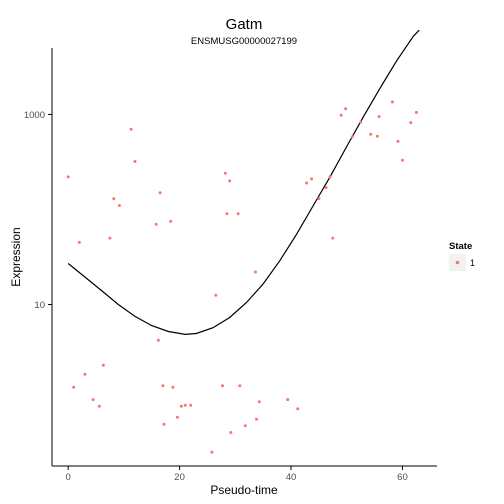  What do you see at coordinates (244, 41) in the screenshot?
I see `chart-subtitle: ENSMUSG00000027199` at bounding box center [244, 41].